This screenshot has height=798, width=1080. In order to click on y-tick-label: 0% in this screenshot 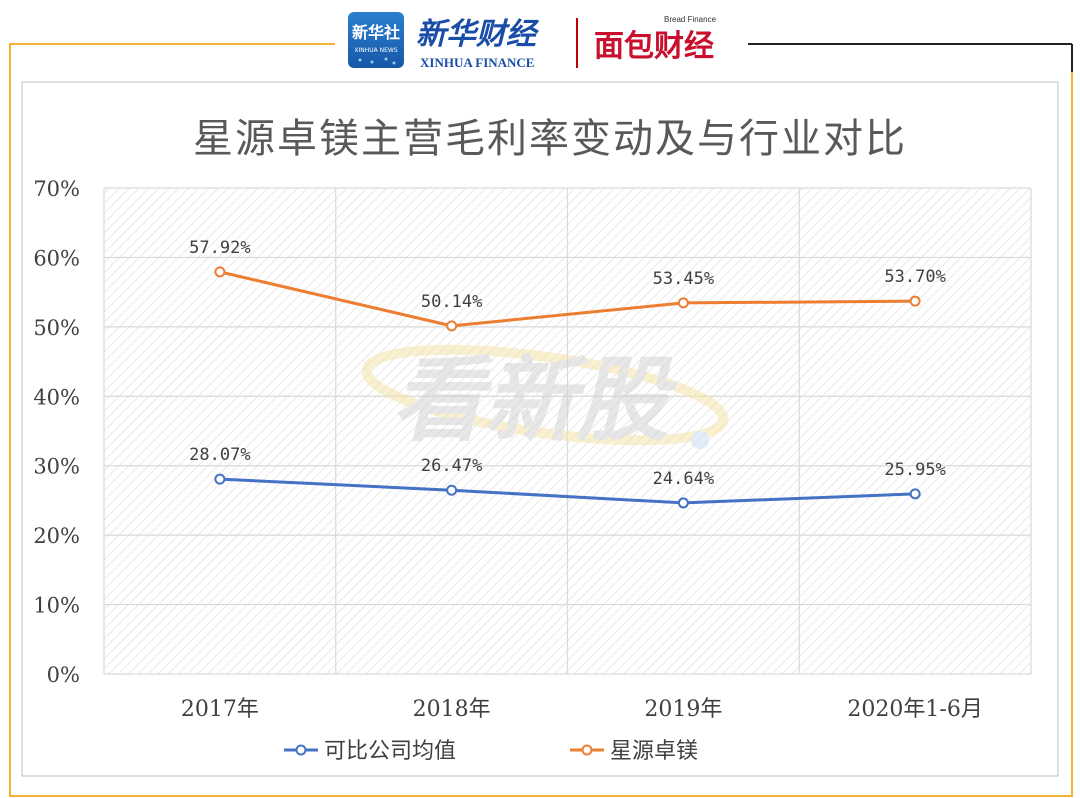, I will do `click(63, 675)`.